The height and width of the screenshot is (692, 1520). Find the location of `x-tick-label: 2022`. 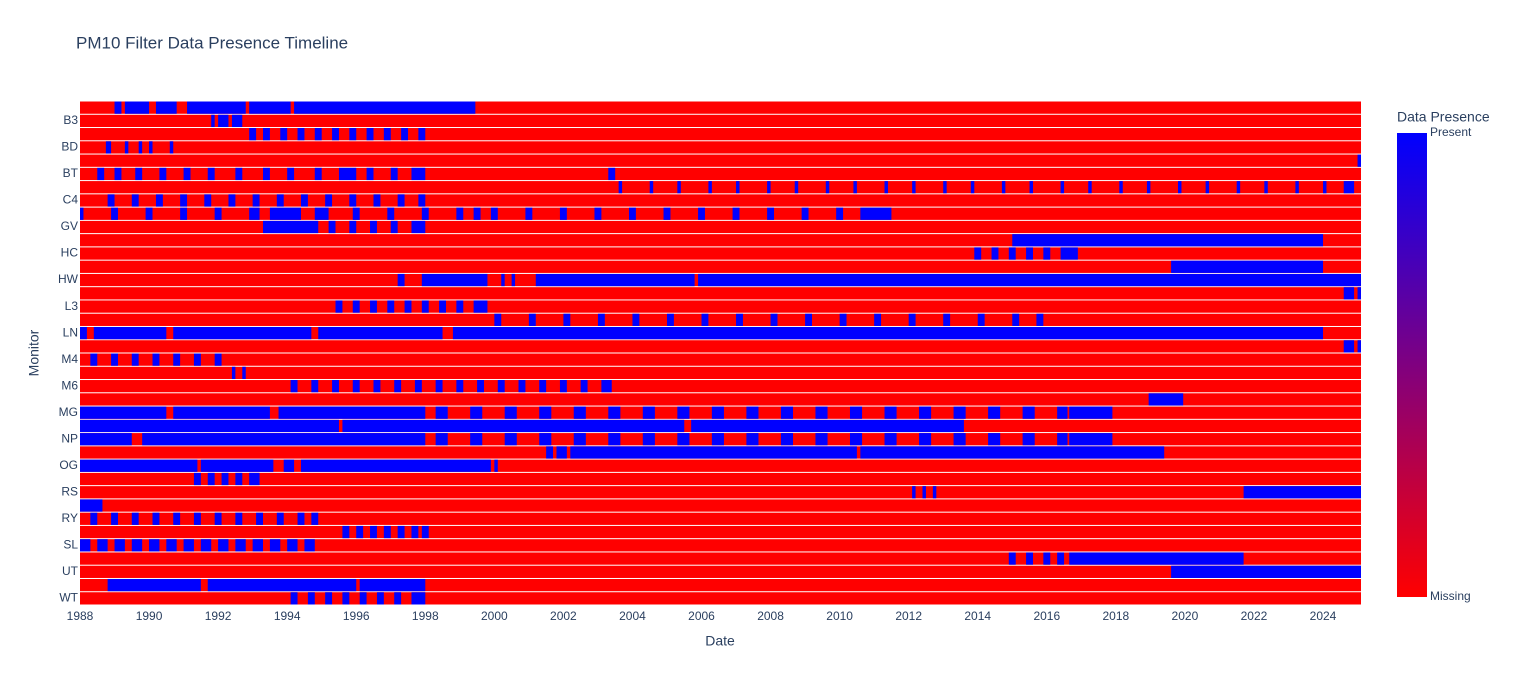

x-tick-label: 2022 is located at coordinates (1254, 616).